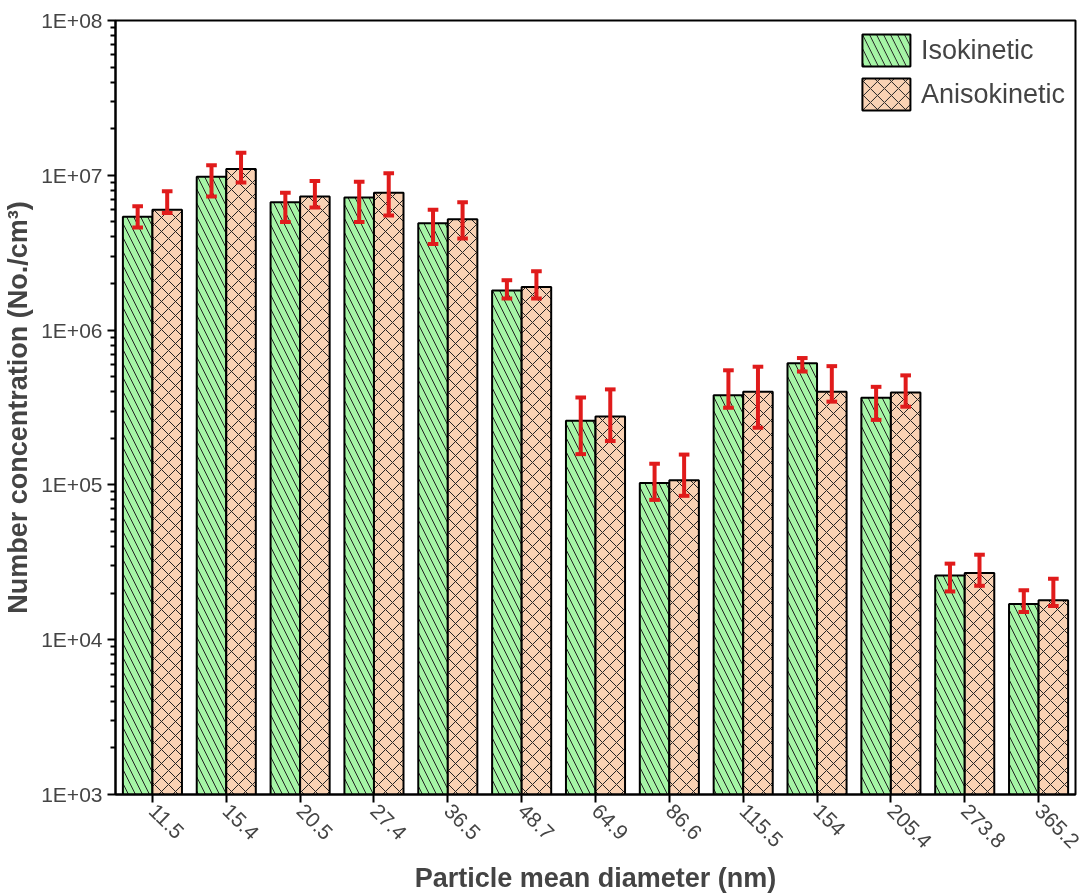 This screenshot has width=1091, height=895. Describe the element at coordinates (595, 877) in the screenshot. I see `x-axis-title: Particle mean diameter (nm)` at that location.